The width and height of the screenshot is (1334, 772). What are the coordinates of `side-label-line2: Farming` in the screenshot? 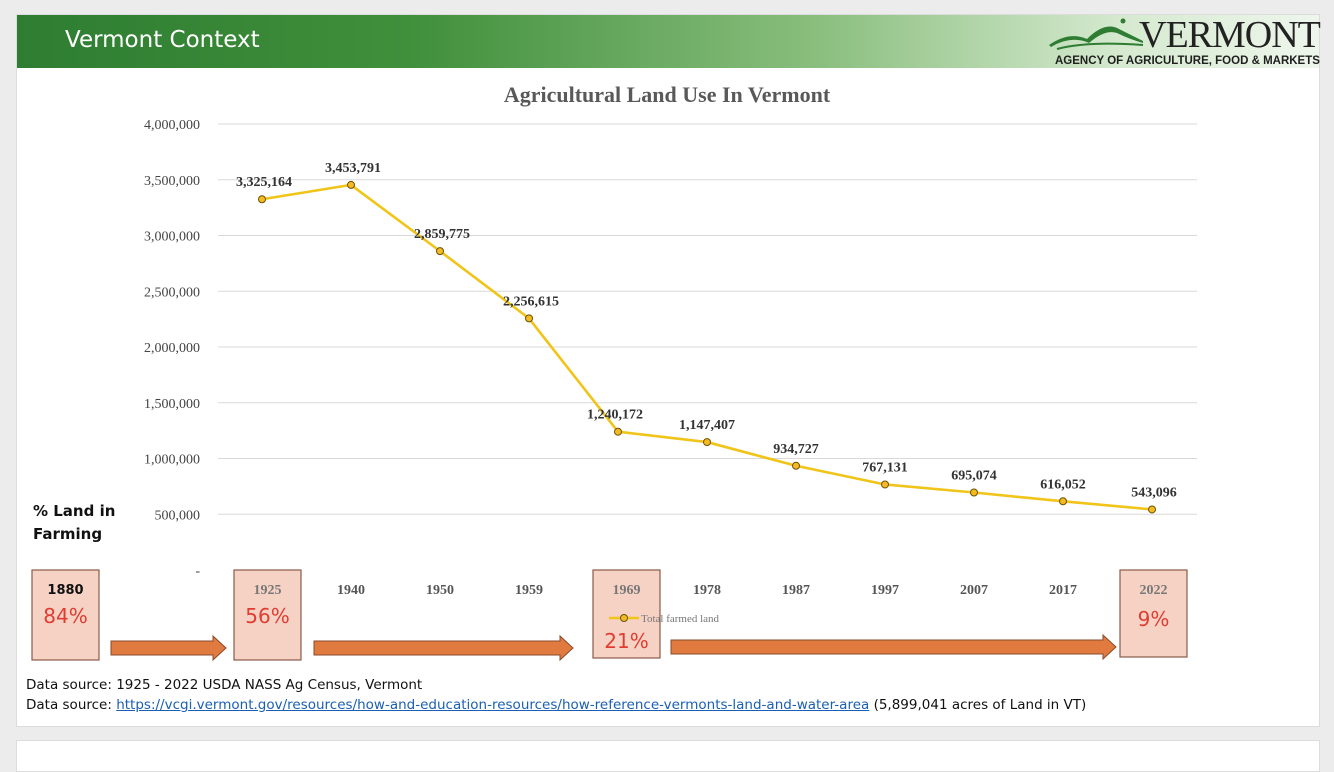 It's located at (67, 534).